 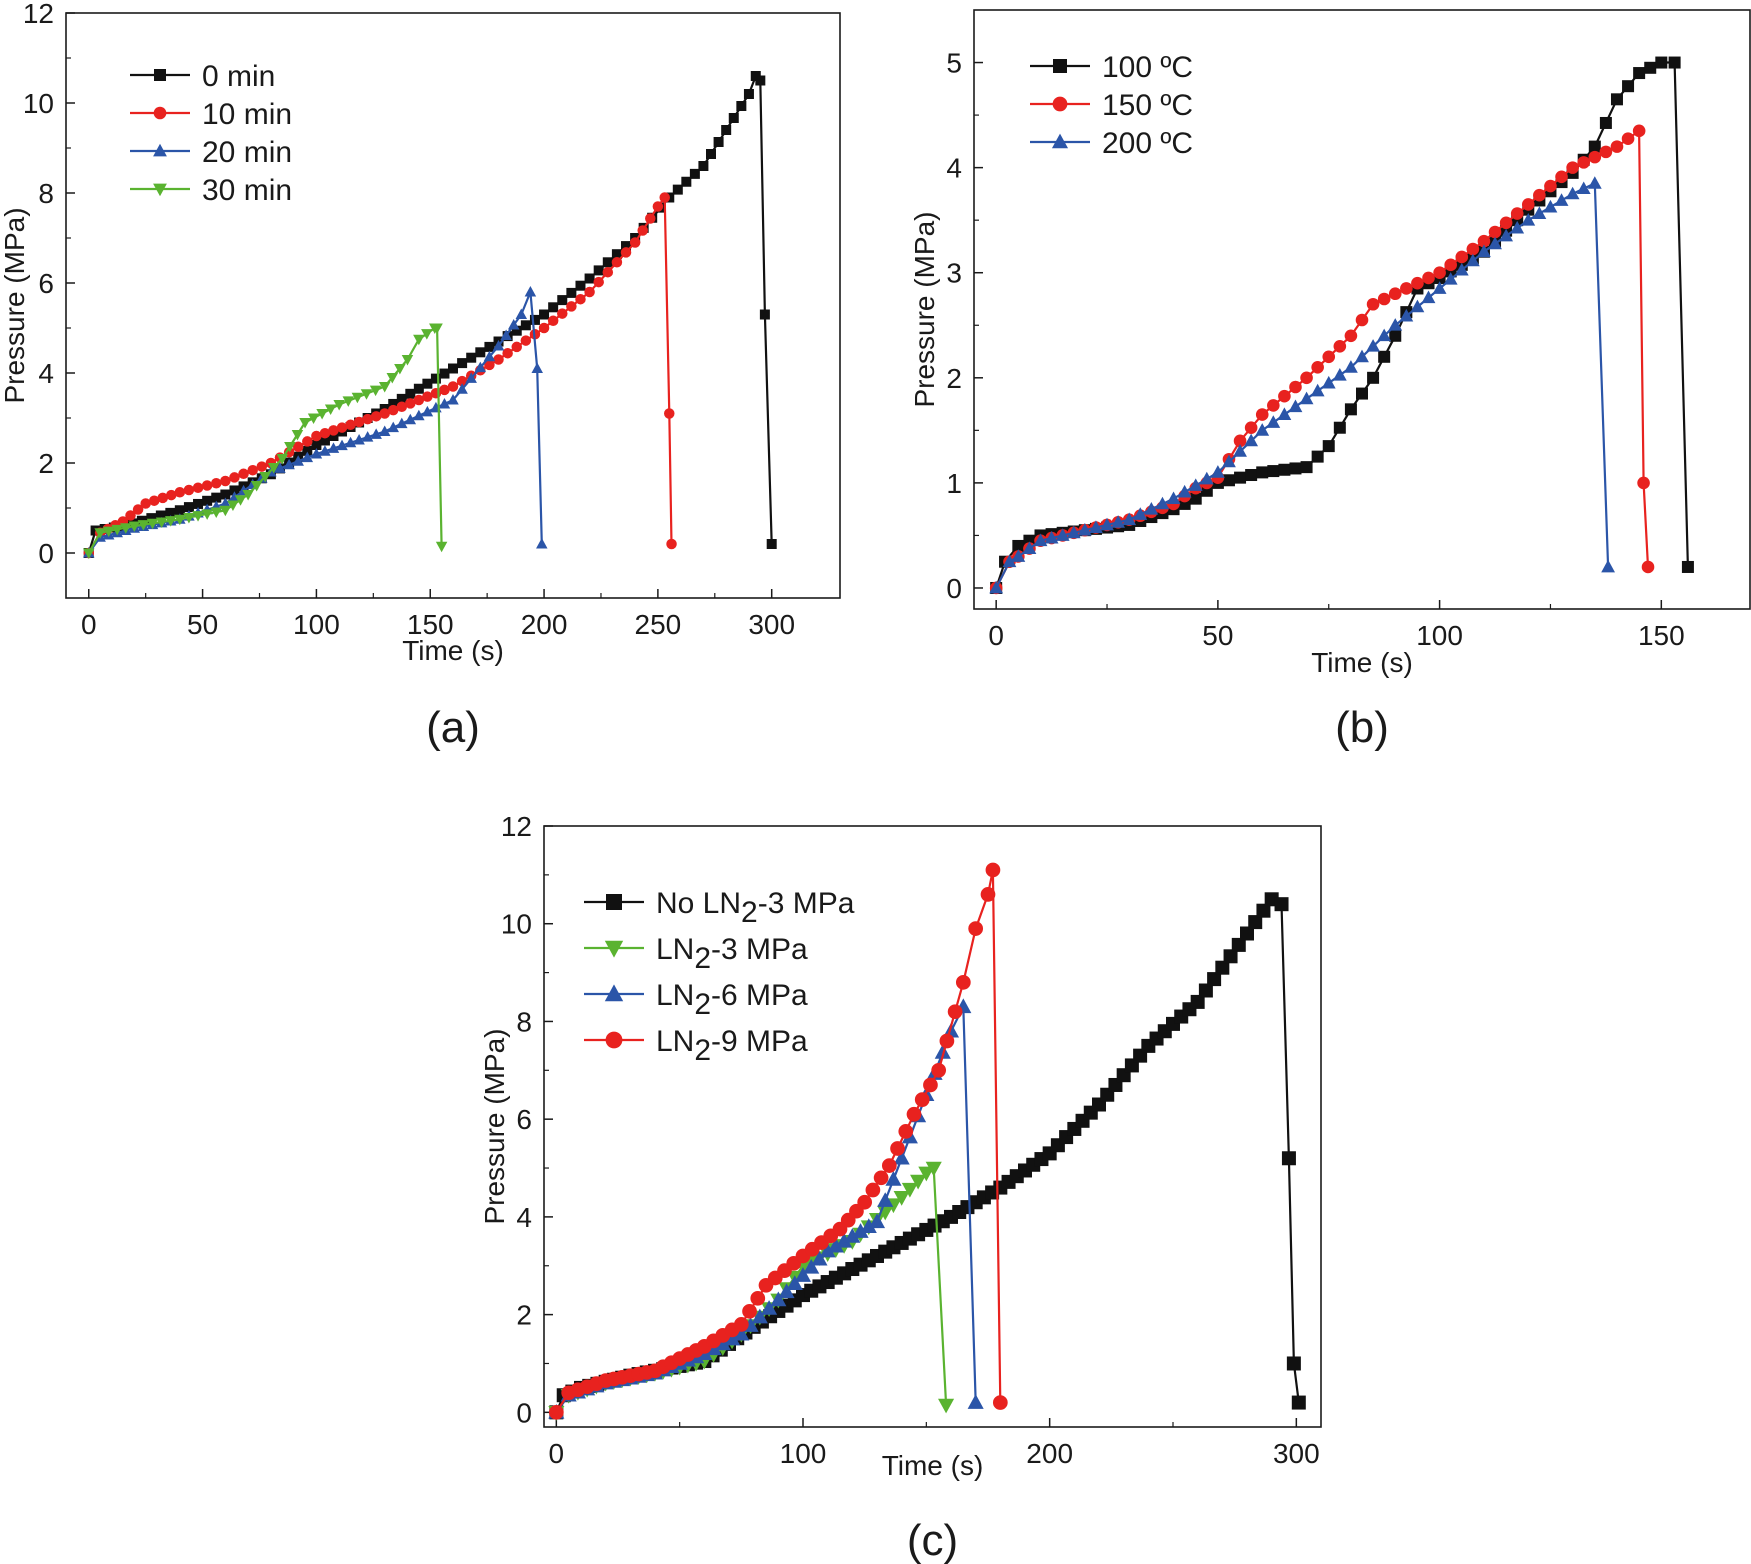 I want to click on y-tick-label: 10, so click(x=38, y=103).